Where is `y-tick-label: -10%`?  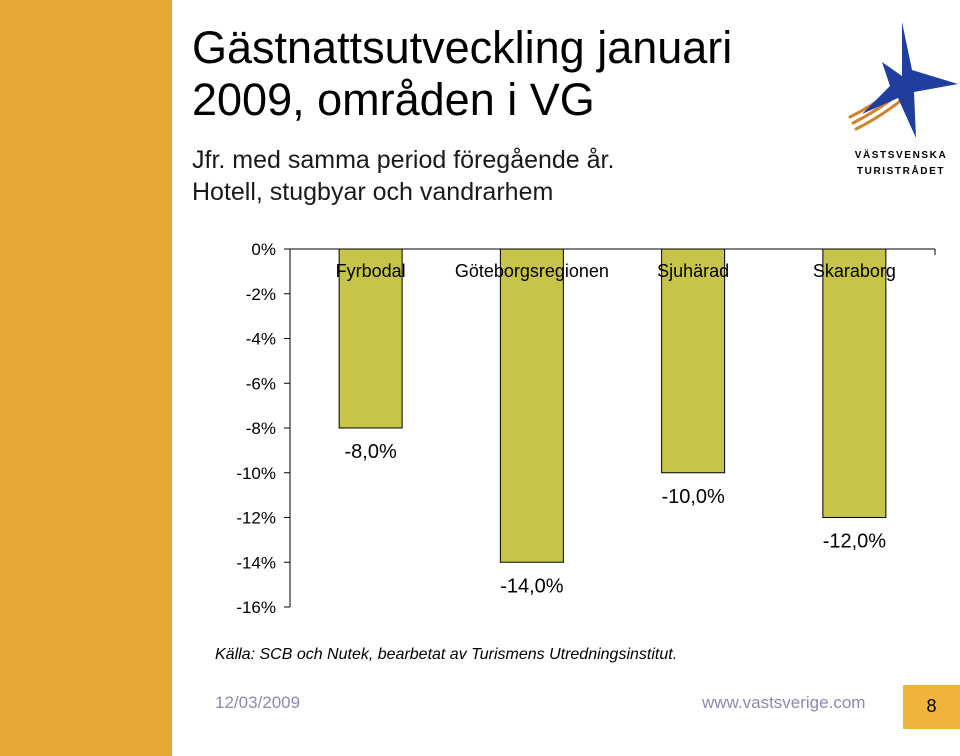
y-tick-label: -10% is located at coordinates (256, 473).